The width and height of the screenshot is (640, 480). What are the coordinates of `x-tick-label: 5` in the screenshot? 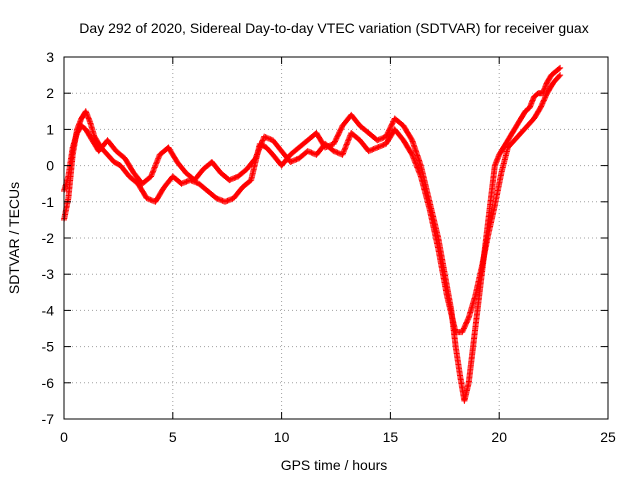 It's located at (173, 437).